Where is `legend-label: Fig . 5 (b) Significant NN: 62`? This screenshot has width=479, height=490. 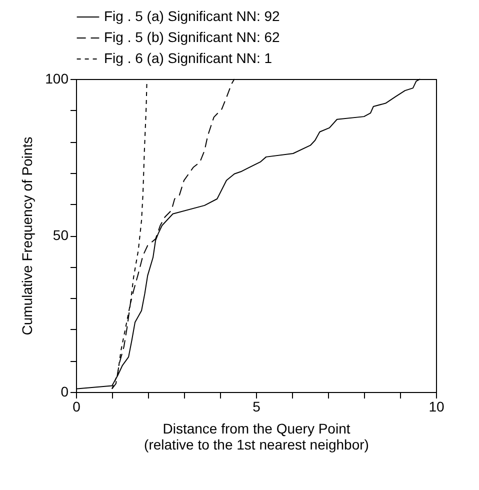 legend-label: Fig . 5 (b) Significant NN: 62 is located at coordinates (192, 37).